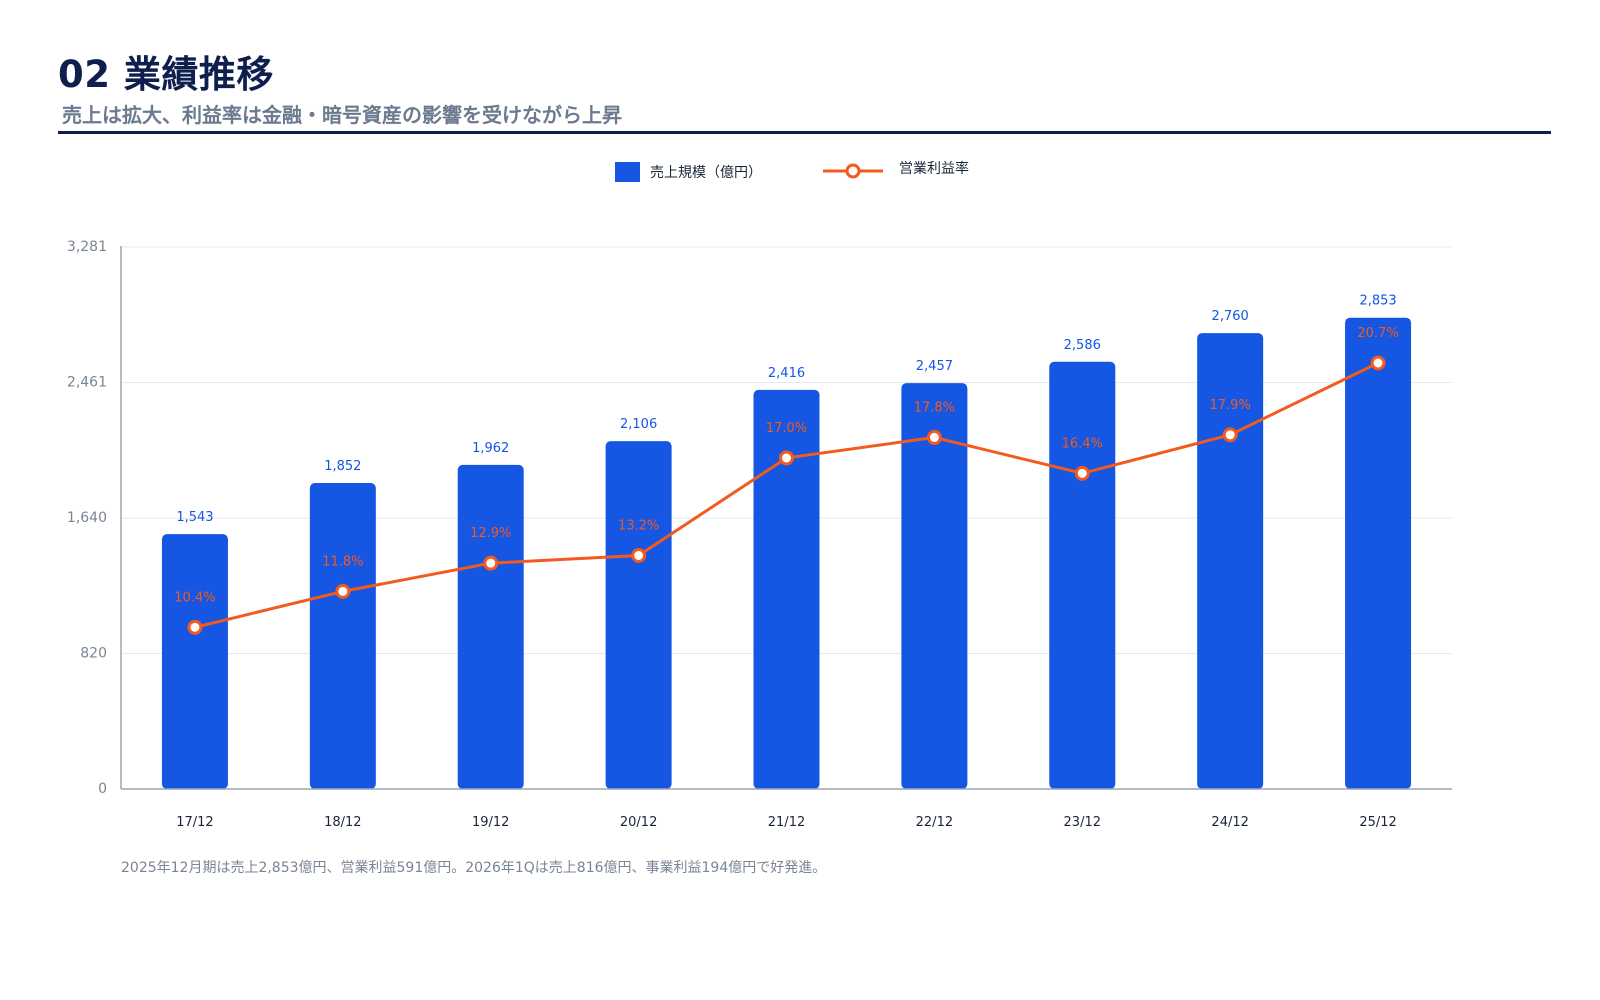  What do you see at coordinates (1082, 443) in the screenshot?
I see `line-value-label: 16.4%` at bounding box center [1082, 443].